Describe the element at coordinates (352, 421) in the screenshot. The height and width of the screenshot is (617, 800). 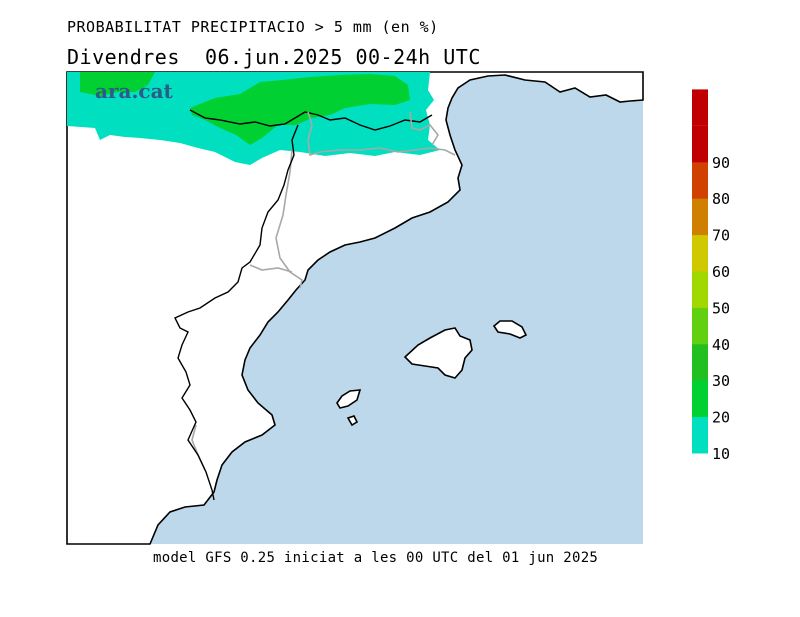
I see `island-formentera` at that location.